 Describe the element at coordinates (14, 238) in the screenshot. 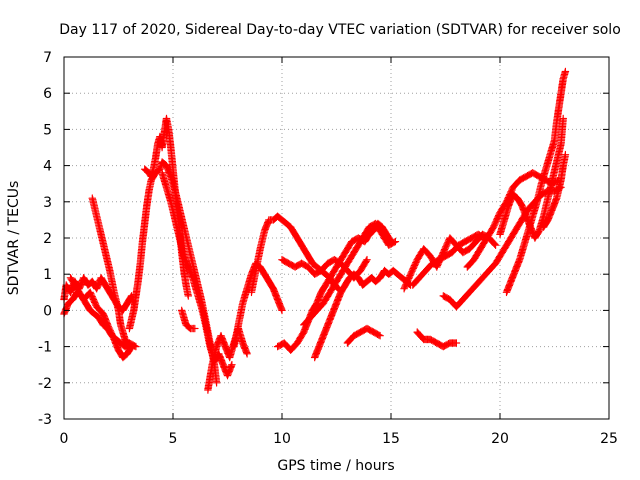

I see `y-axis-label: SDTVAR / TECUs` at that location.